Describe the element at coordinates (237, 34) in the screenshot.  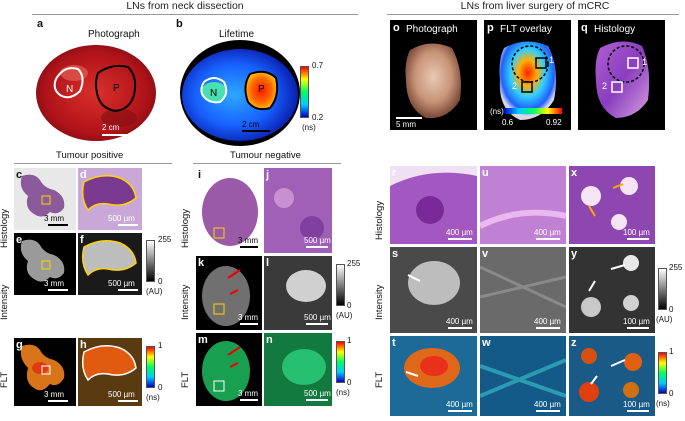
I see `panel-b-title: Lifetime` at that location.